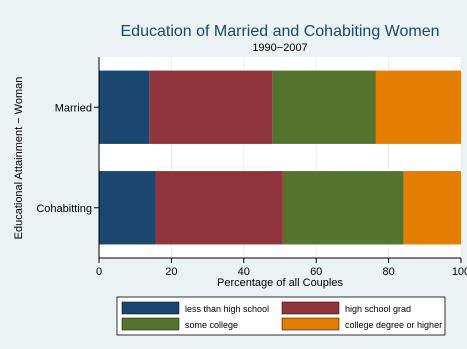  I want to click on category-label: Cohabitting, so click(64, 209).